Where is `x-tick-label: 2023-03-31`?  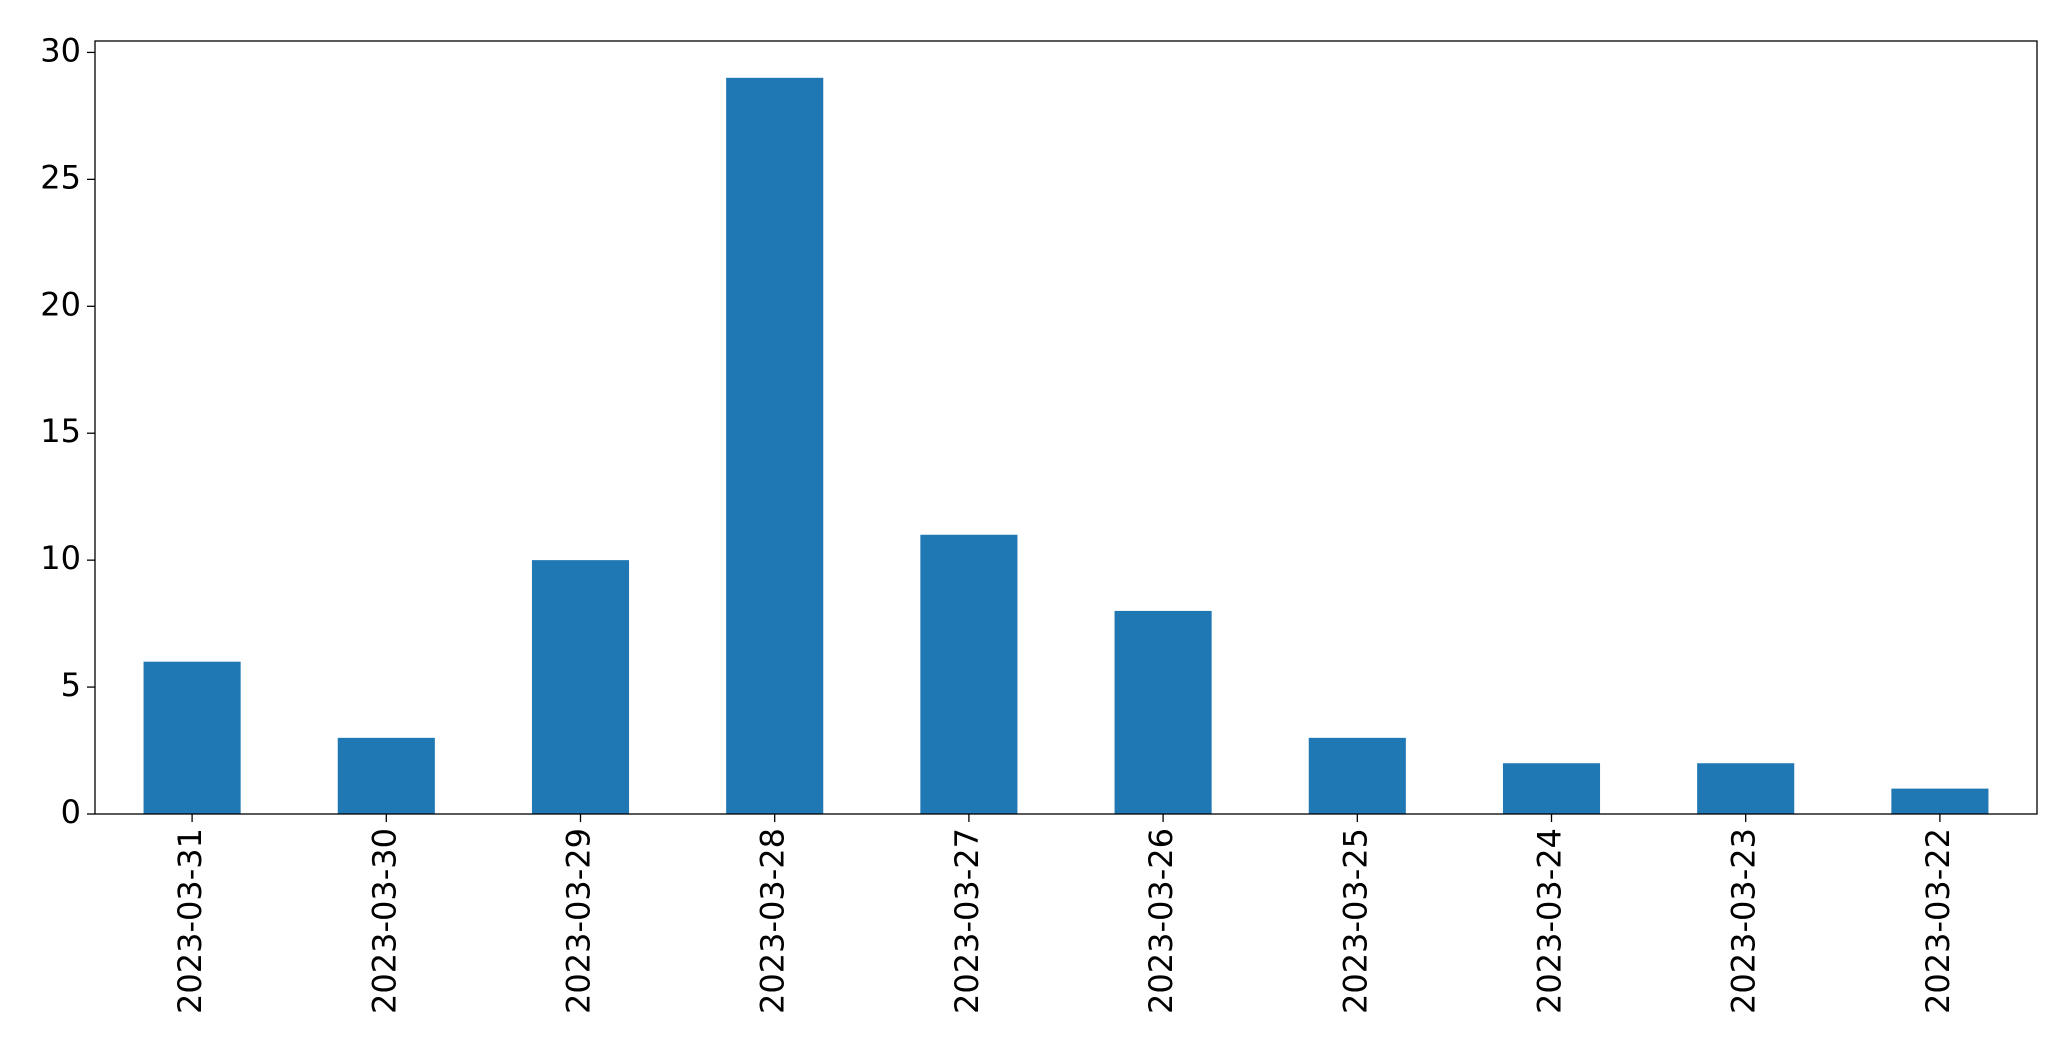
x-tick-label: 2023-03-31 is located at coordinates (190, 921).